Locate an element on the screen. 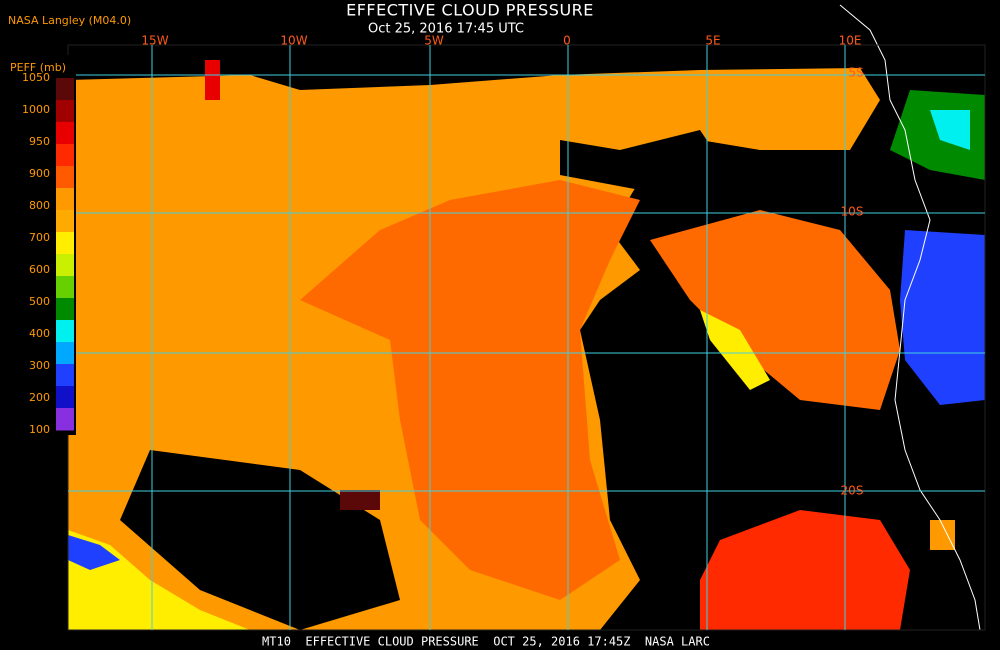 The image size is (1000, 650). lon-label: 0 is located at coordinates (567, 41).